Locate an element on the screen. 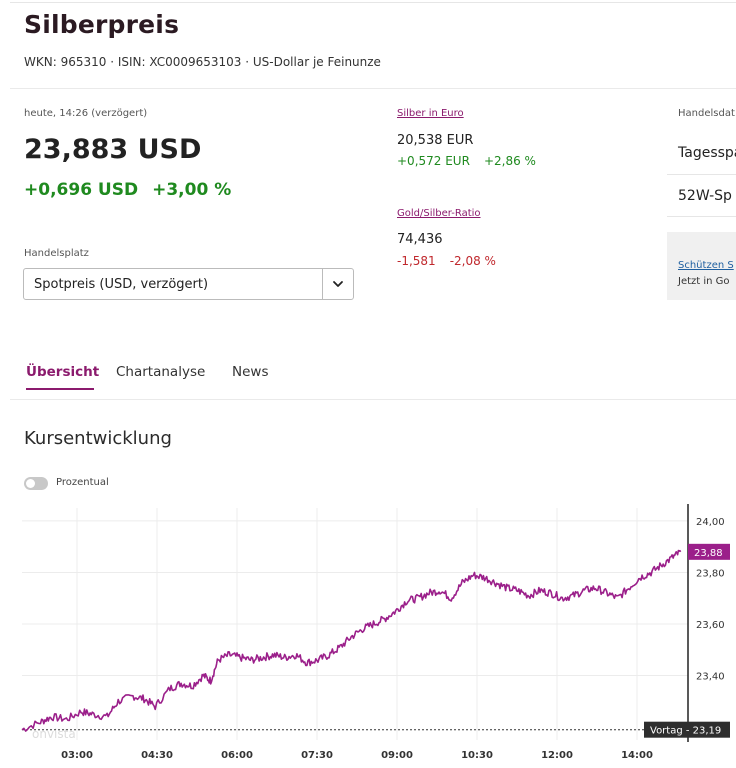 Image resolution: width=736 pixels, height=768 pixels. quote-change: +0,696 USD +3,00 % is located at coordinates (127, 190).